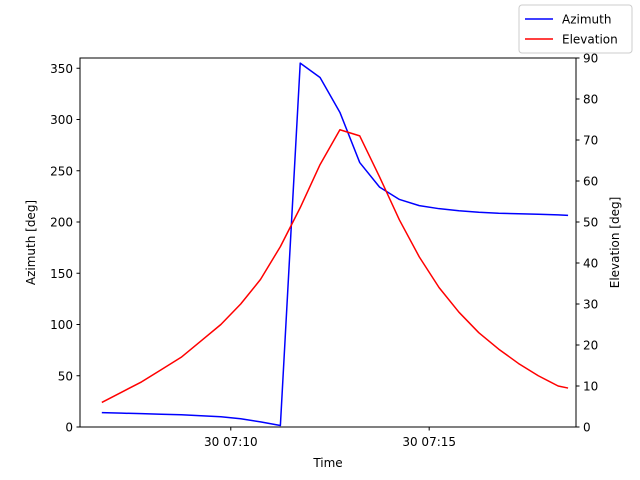 Image resolution: width=640 pixels, height=480 pixels. I want to click on right-tick-label: 30, so click(590, 305).